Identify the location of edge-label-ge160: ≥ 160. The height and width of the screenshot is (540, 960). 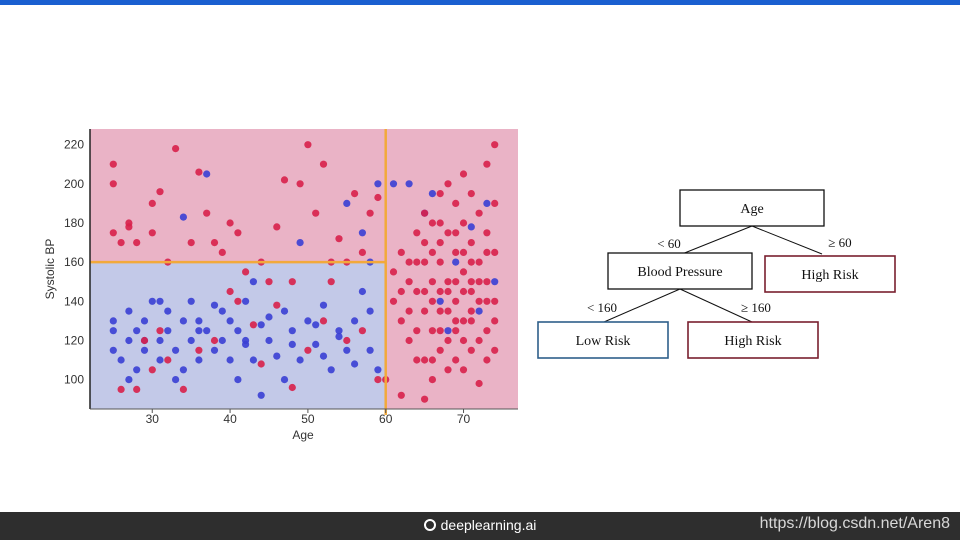
(756, 307).